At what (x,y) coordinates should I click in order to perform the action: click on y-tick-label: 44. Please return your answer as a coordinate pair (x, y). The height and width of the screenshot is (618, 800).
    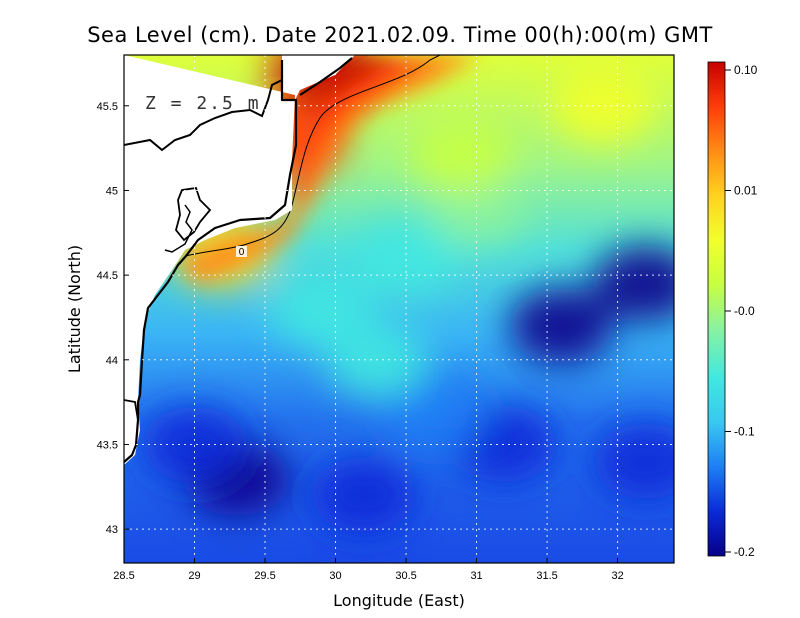
    Looking at the image, I should click on (112, 361).